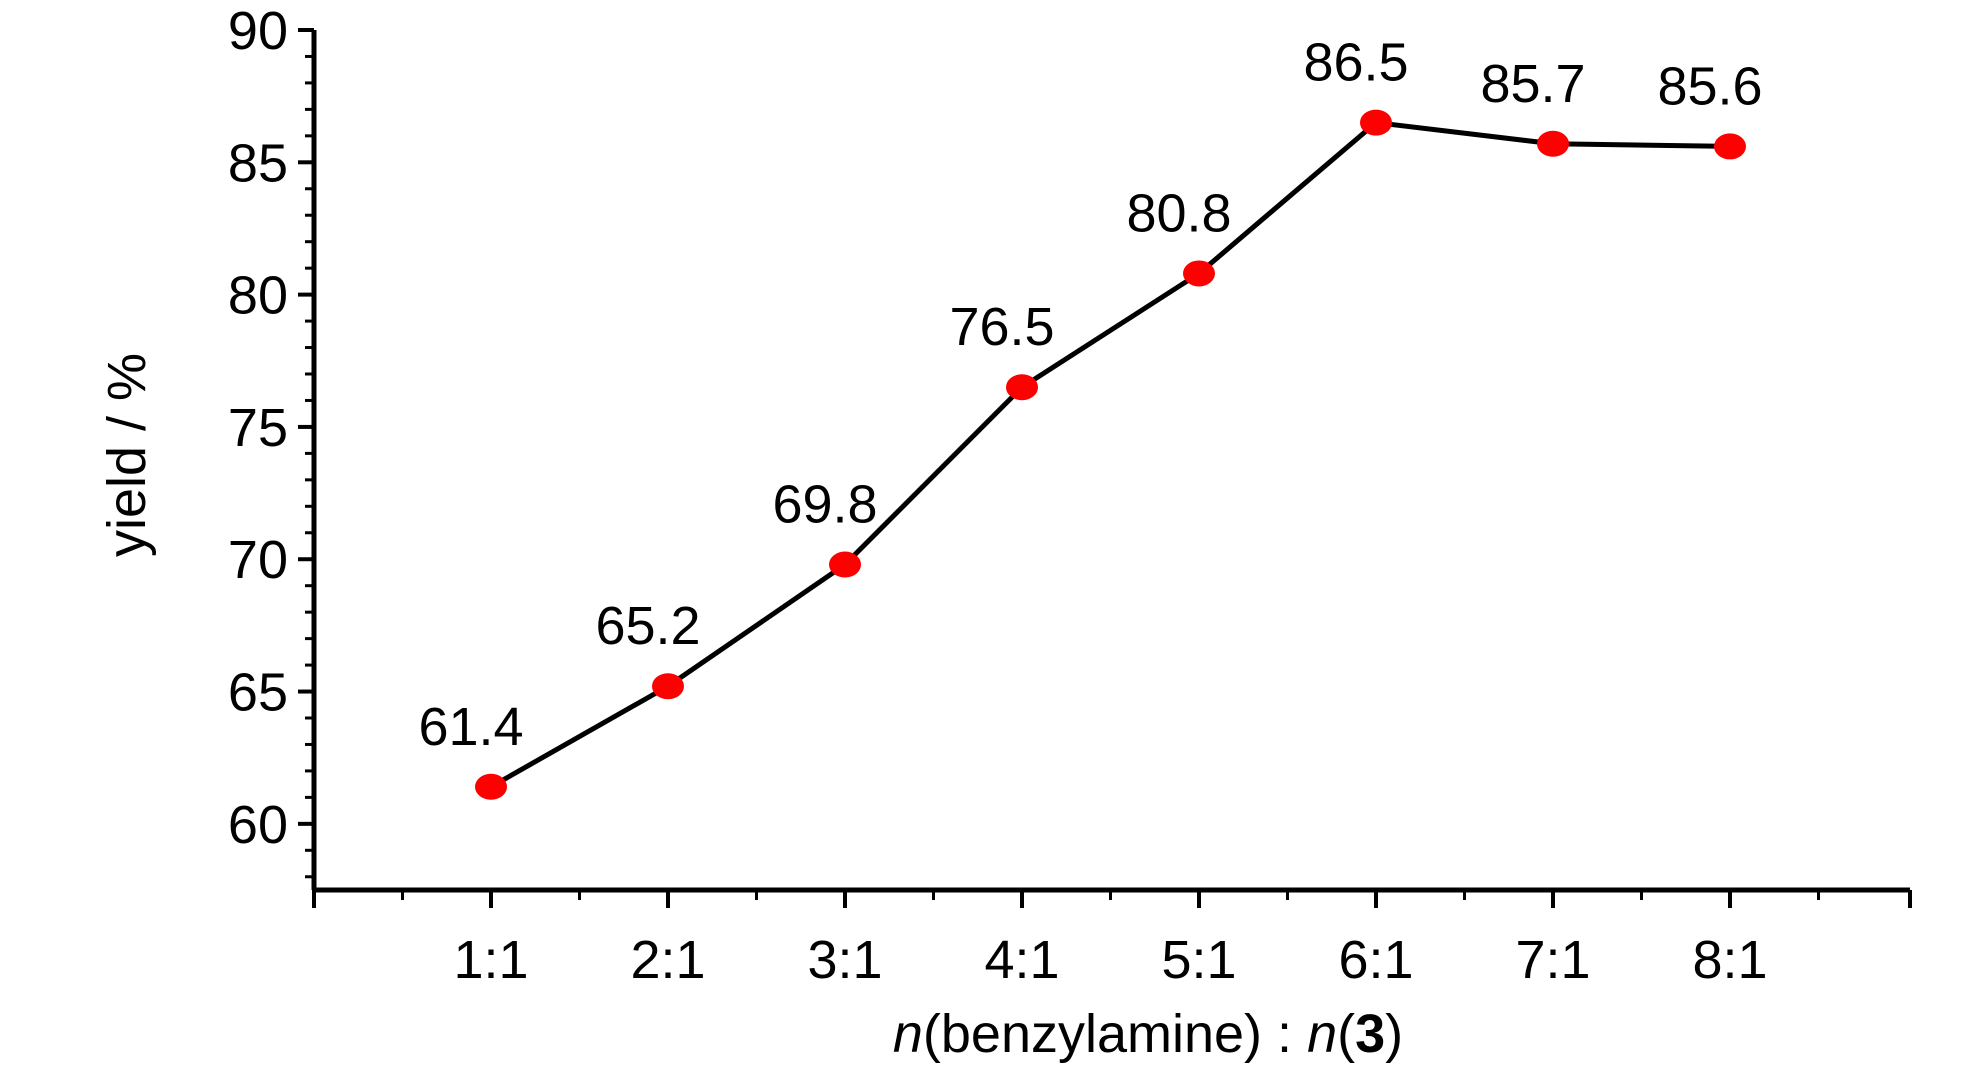 This screenshot has height=1075, width=1984. What do you see at coordinates (1112, 938) in the screenshot?
I see `x-axis: 1:1 2:1 3:1 4:1 5:1 6:1 7:1 8:1` at bounding box center [1112, 938].